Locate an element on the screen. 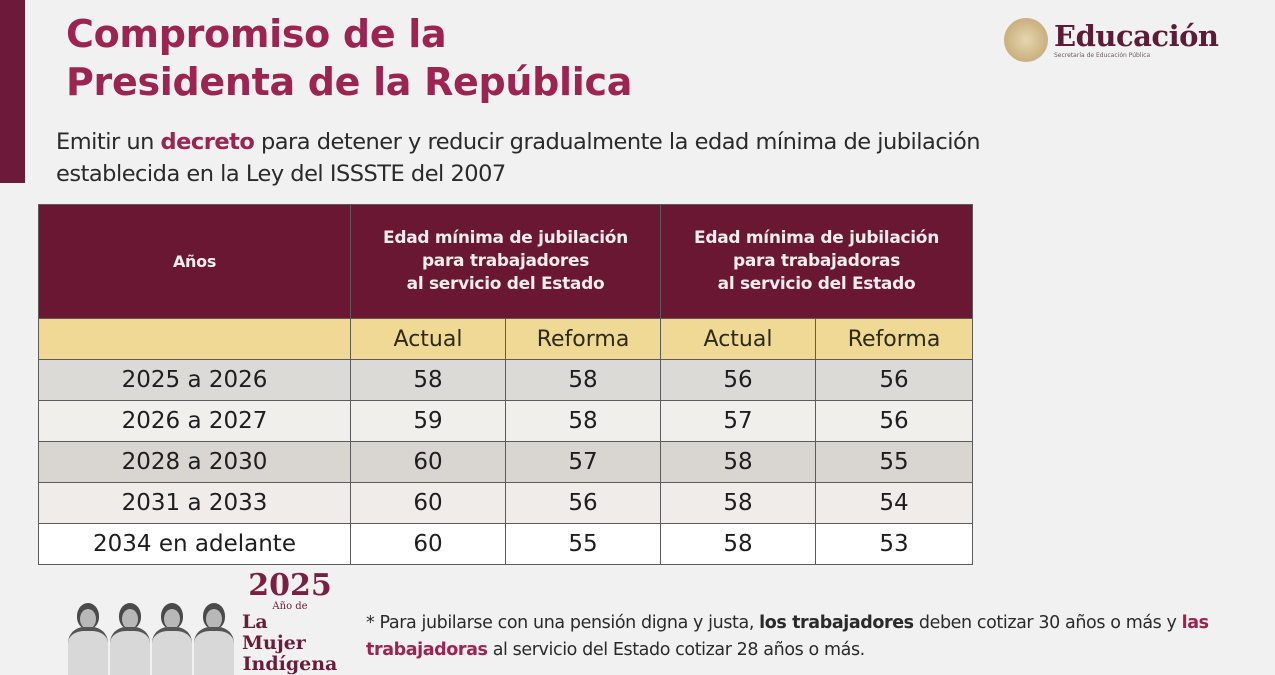  logo-subtitle: Secretaría de Educación Pública is located at coordinates (1102, 55).